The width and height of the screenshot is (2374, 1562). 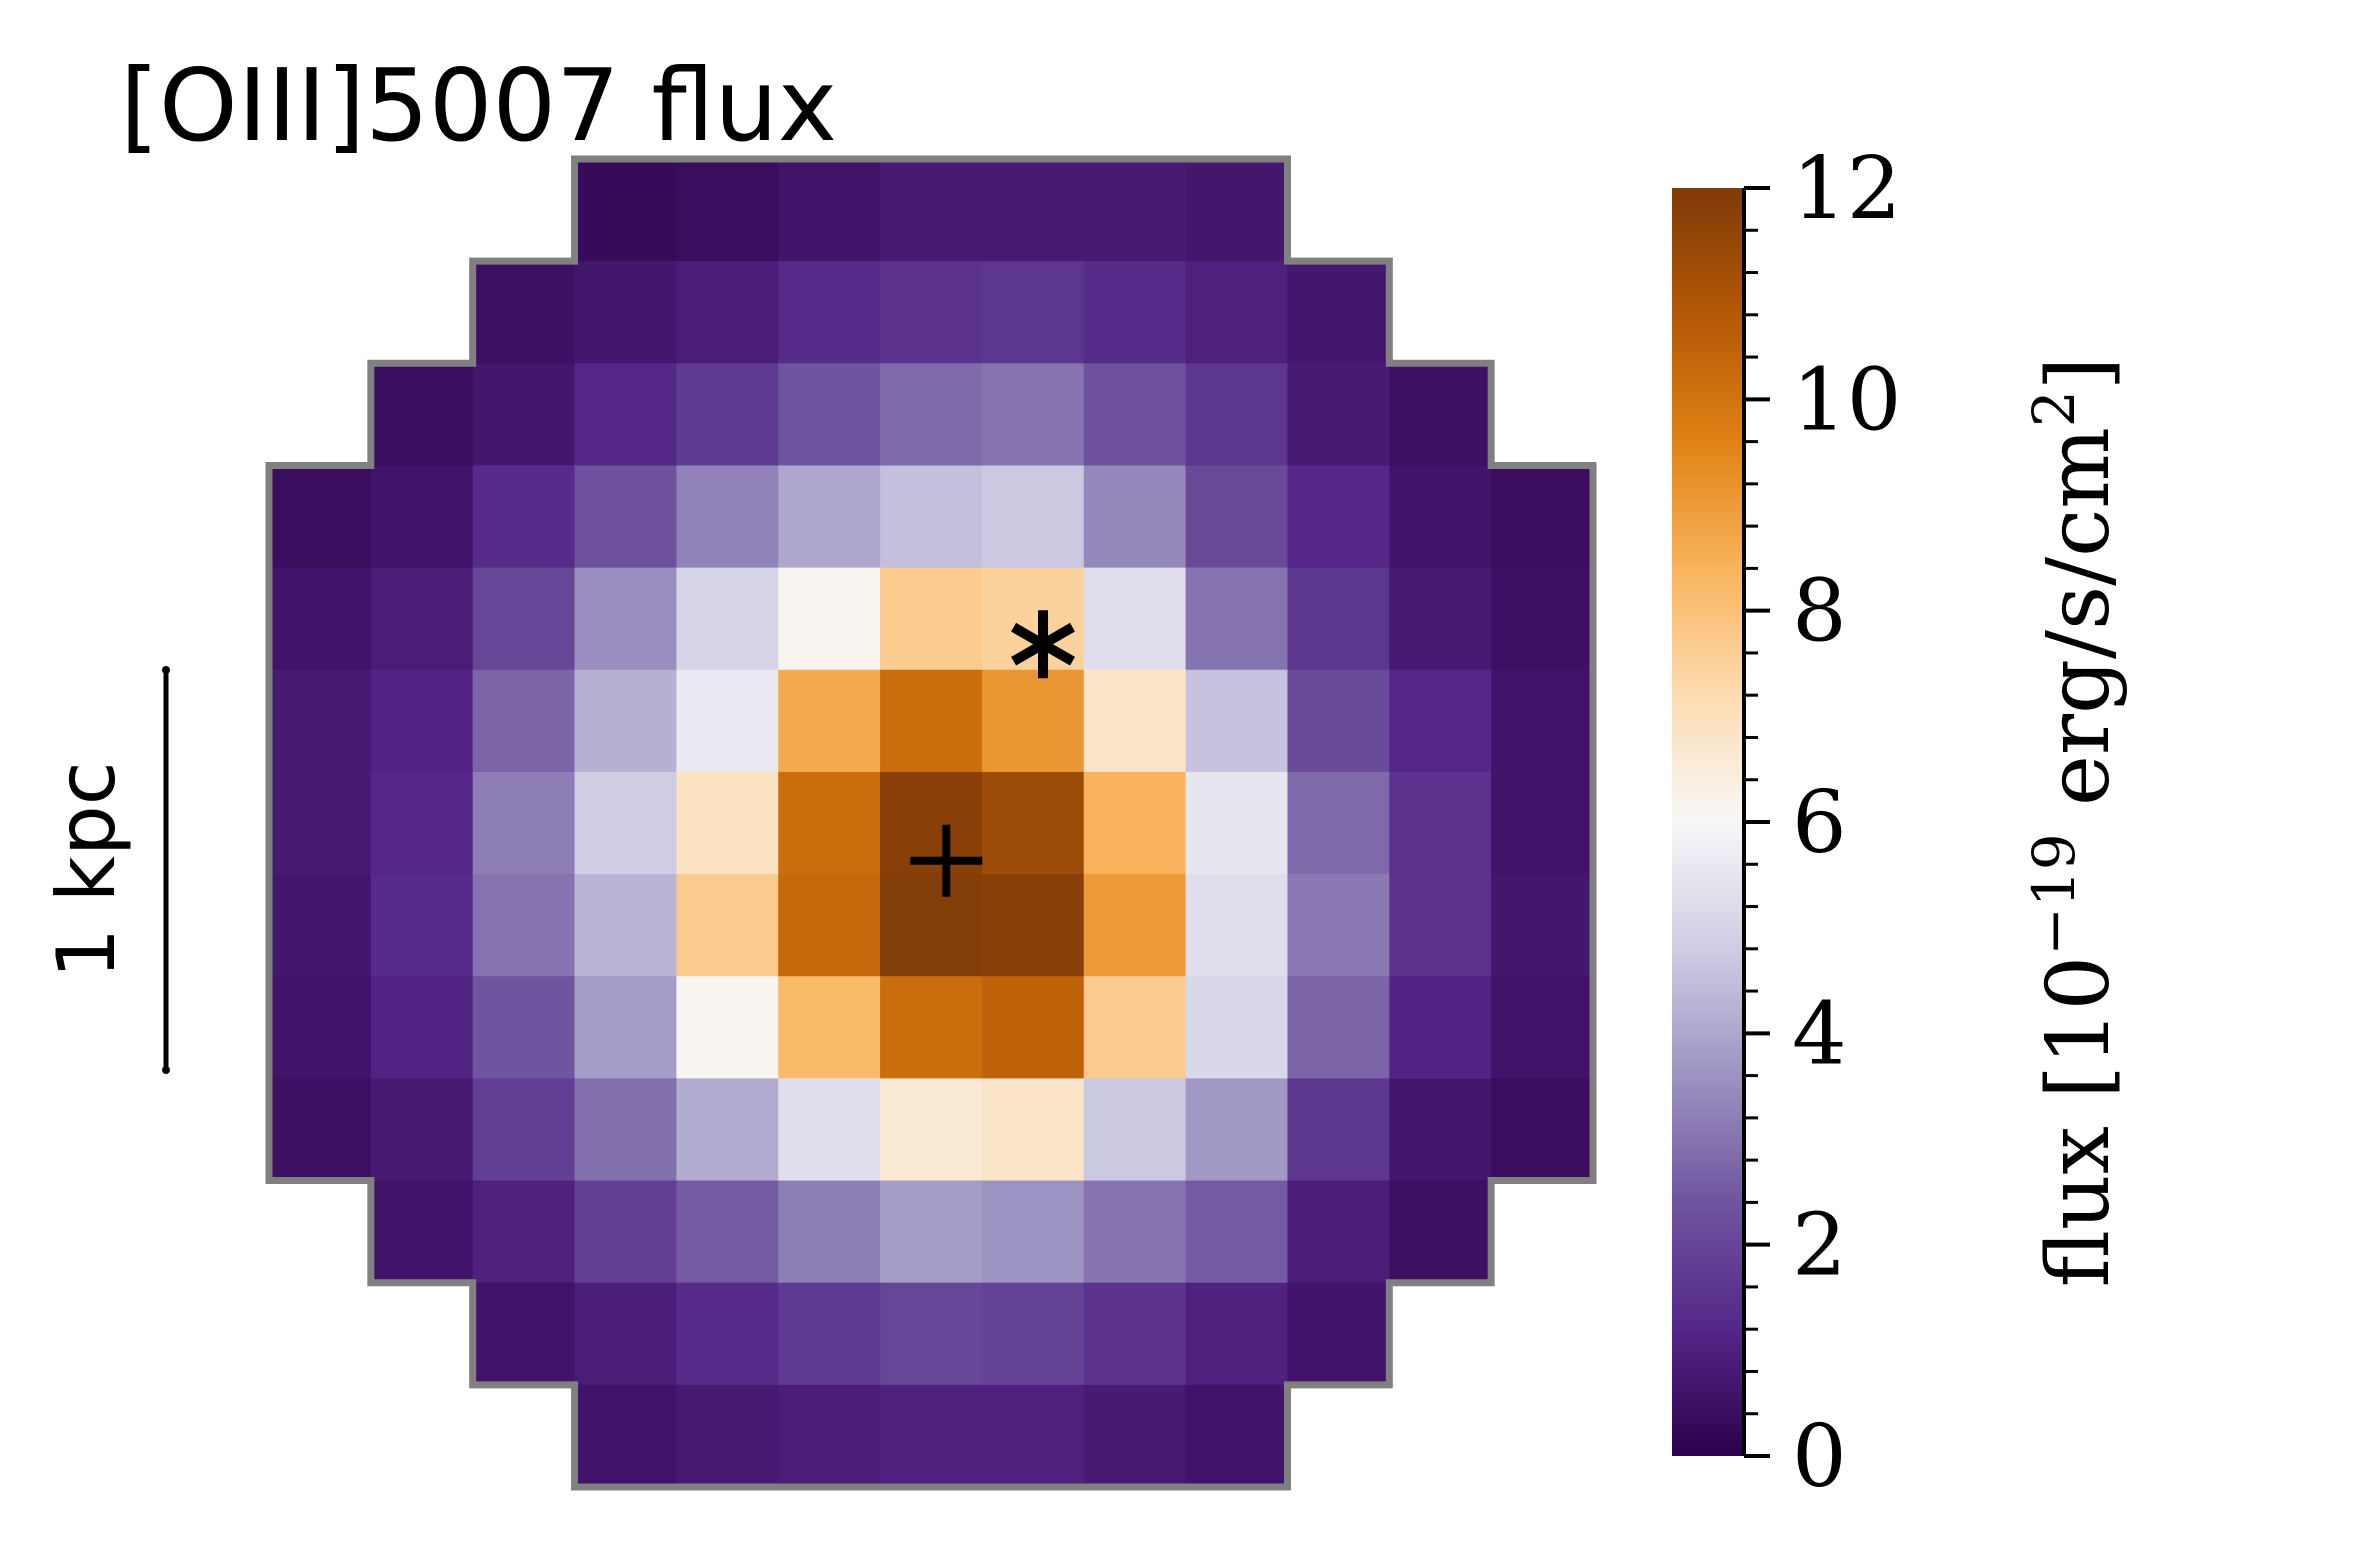 What do you see at coordinates (1819, 823) in the screenshot?
I see `colorbar-tick-label: 6` at bounding box center [1819, 823].